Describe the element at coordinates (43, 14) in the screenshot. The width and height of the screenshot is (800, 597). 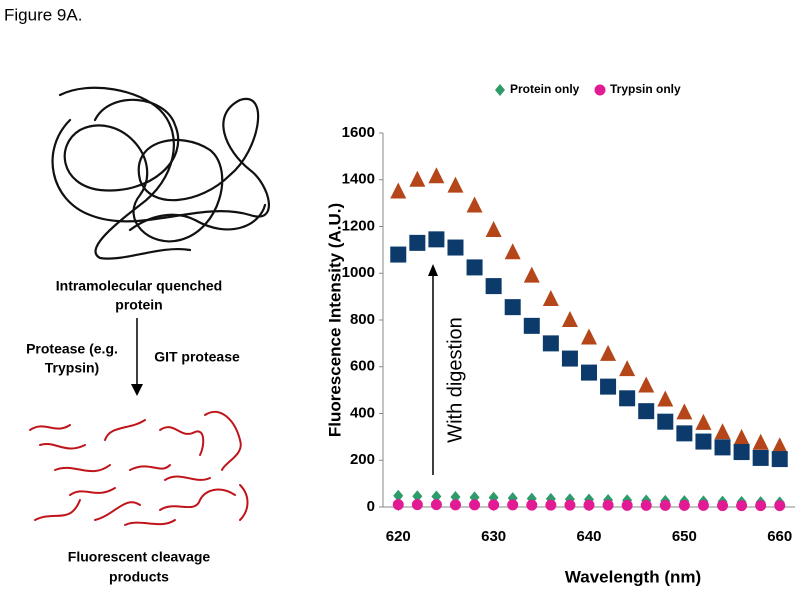
I see `figure-label: Figure 9A.` at that location.